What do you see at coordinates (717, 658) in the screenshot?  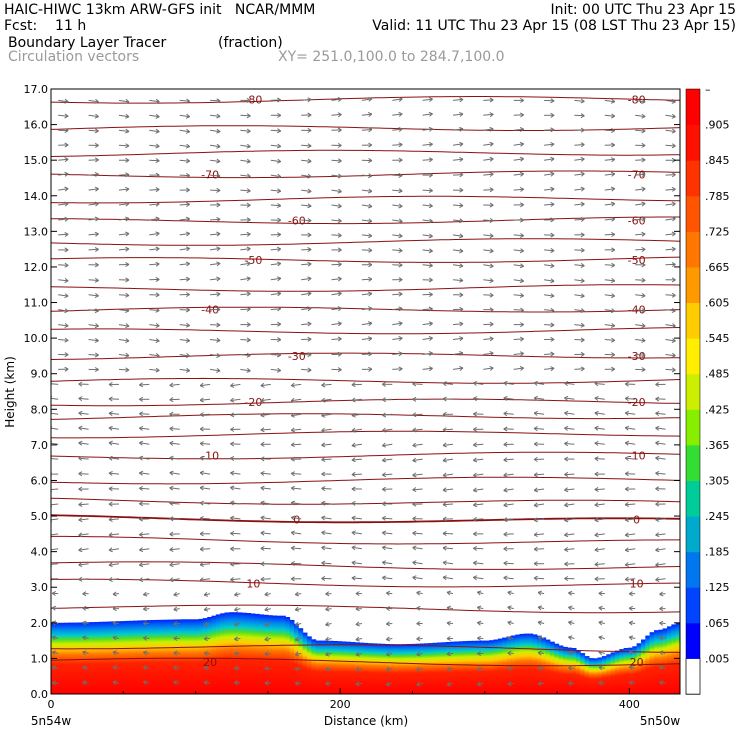 I see `colorbar-tick-label: .005` at bounding box center [717, 658].